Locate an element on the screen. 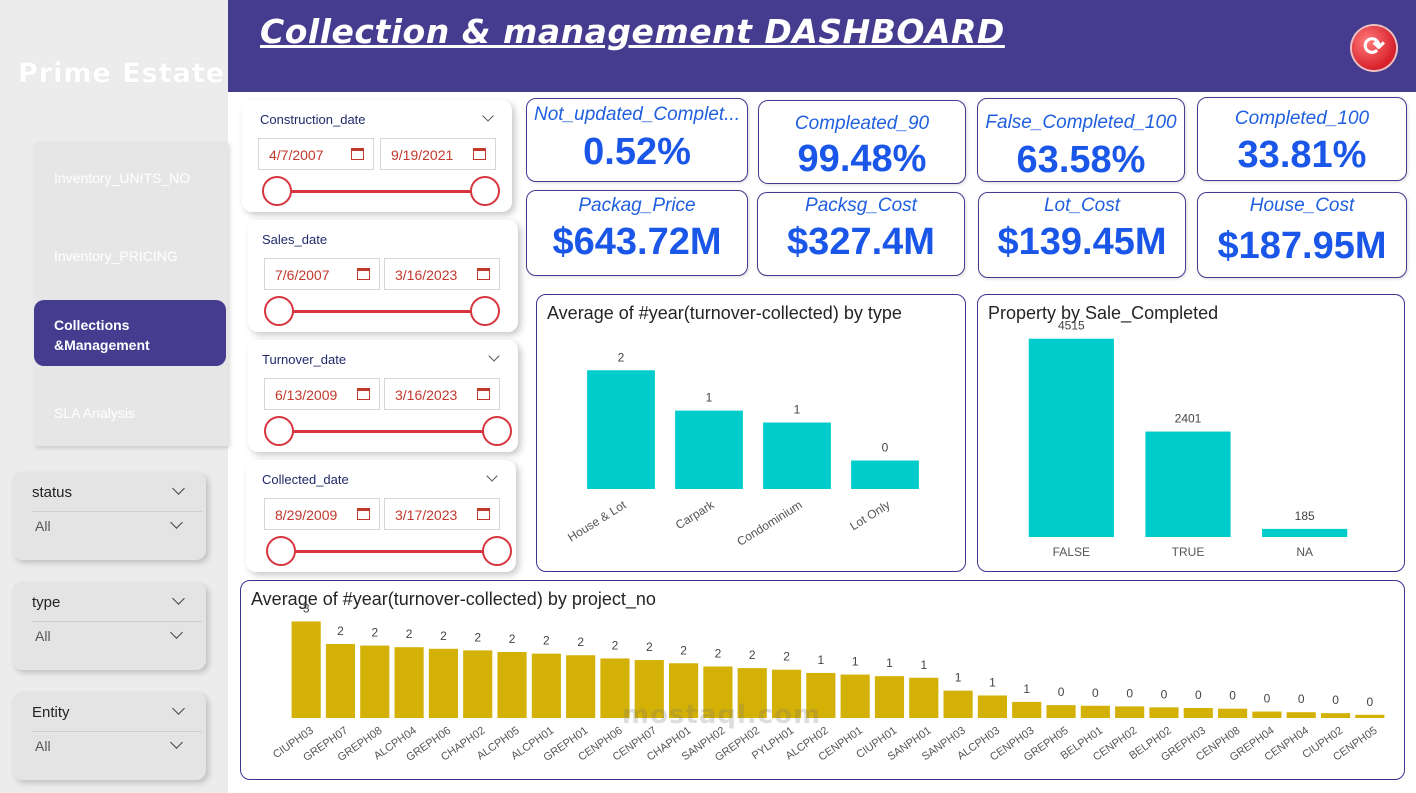  nav-item-inventory-pricing: Inventory_PRICING is located at coordinates (116, 256).